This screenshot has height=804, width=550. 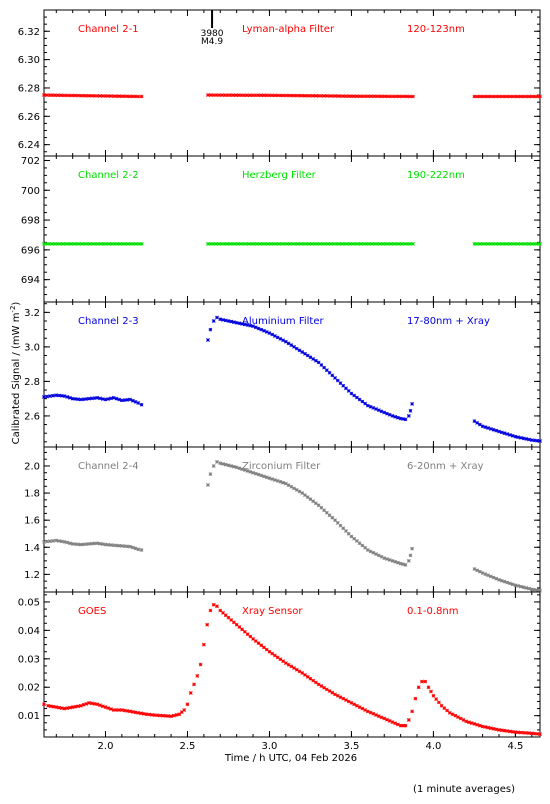 I want to click on y-tick-label: 0.02, so click(x=29, y=688).